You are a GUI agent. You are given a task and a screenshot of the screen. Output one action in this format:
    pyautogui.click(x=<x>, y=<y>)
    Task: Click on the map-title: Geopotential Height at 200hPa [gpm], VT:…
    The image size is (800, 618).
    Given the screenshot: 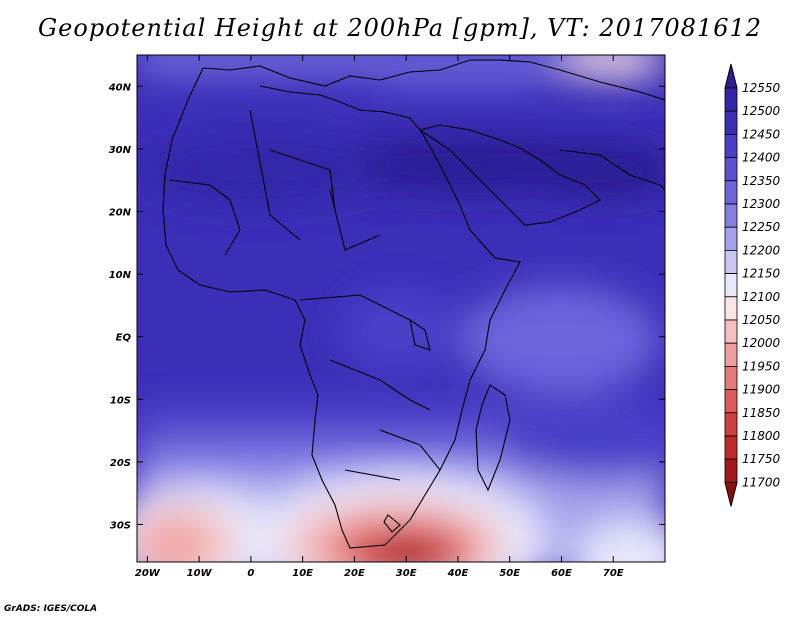 What is the action you would take?
    pyautogui.click(x=400, y=28)
    